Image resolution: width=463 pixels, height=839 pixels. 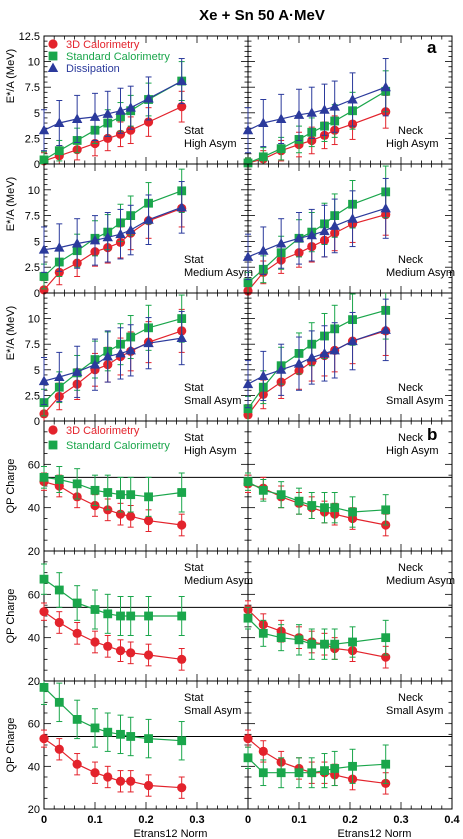 I want to click on figure-title: Xe + Sn 50 A·MeV, so click(x=262, y=15).